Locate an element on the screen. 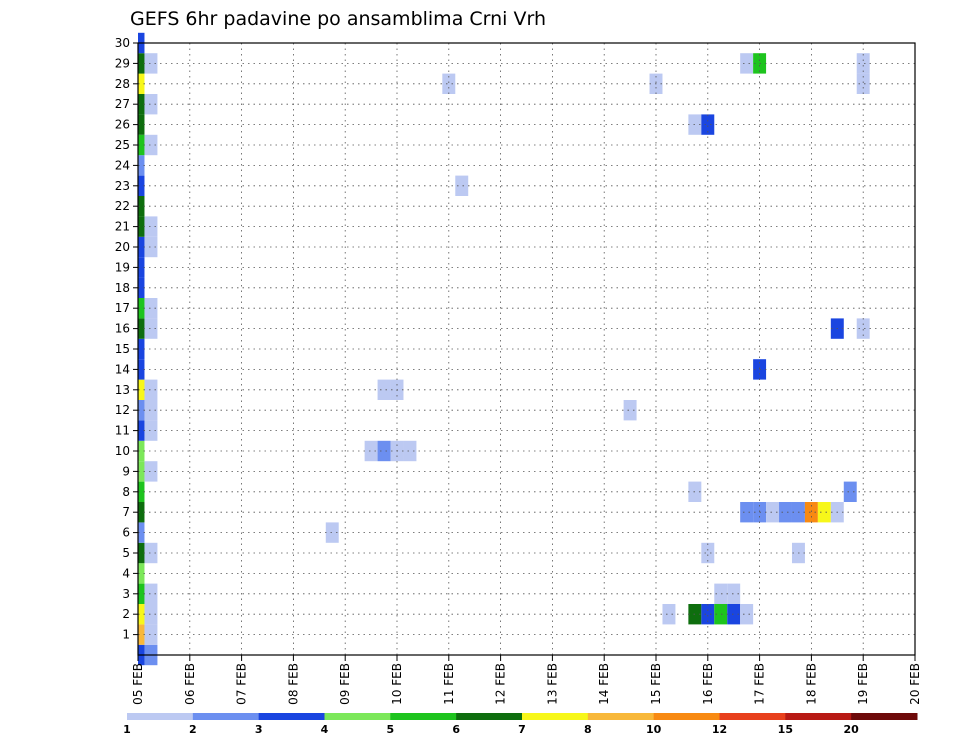 This screenshot has height=742, width=960. y-tick-label: 7 is located at coordinates (126, 512).